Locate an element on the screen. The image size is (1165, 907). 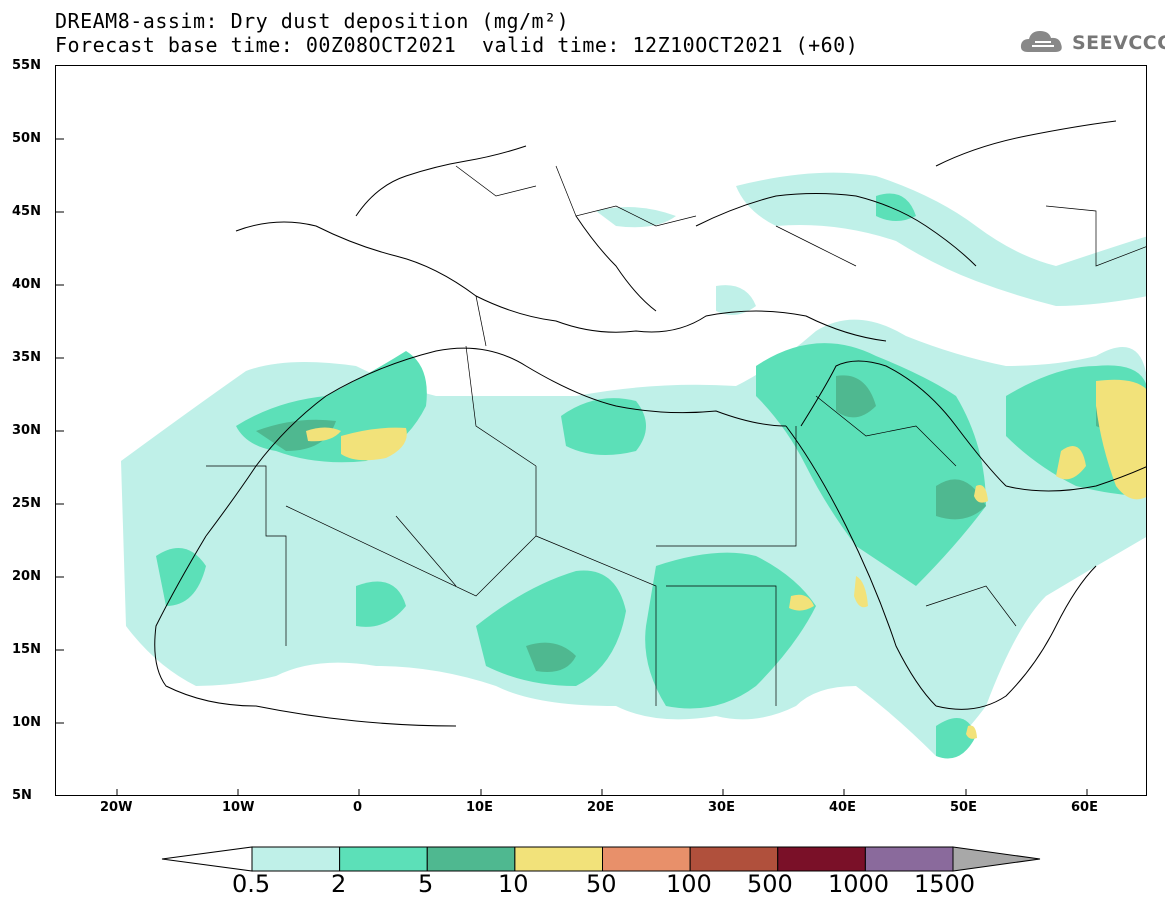
colorbar is located at coordinates (601, 859).